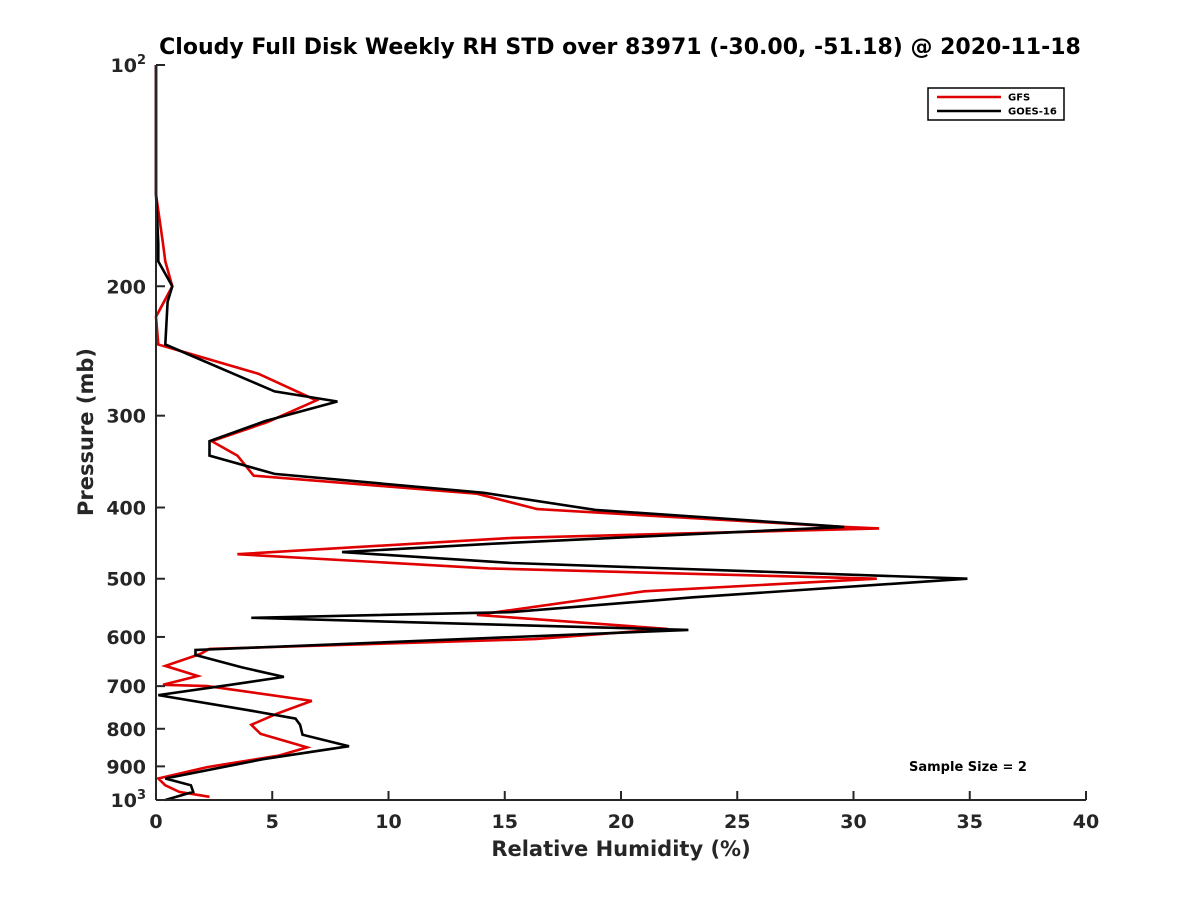 The image size is (1200, 900). I want to click on y-tick-label: 10², so click(129, 65).